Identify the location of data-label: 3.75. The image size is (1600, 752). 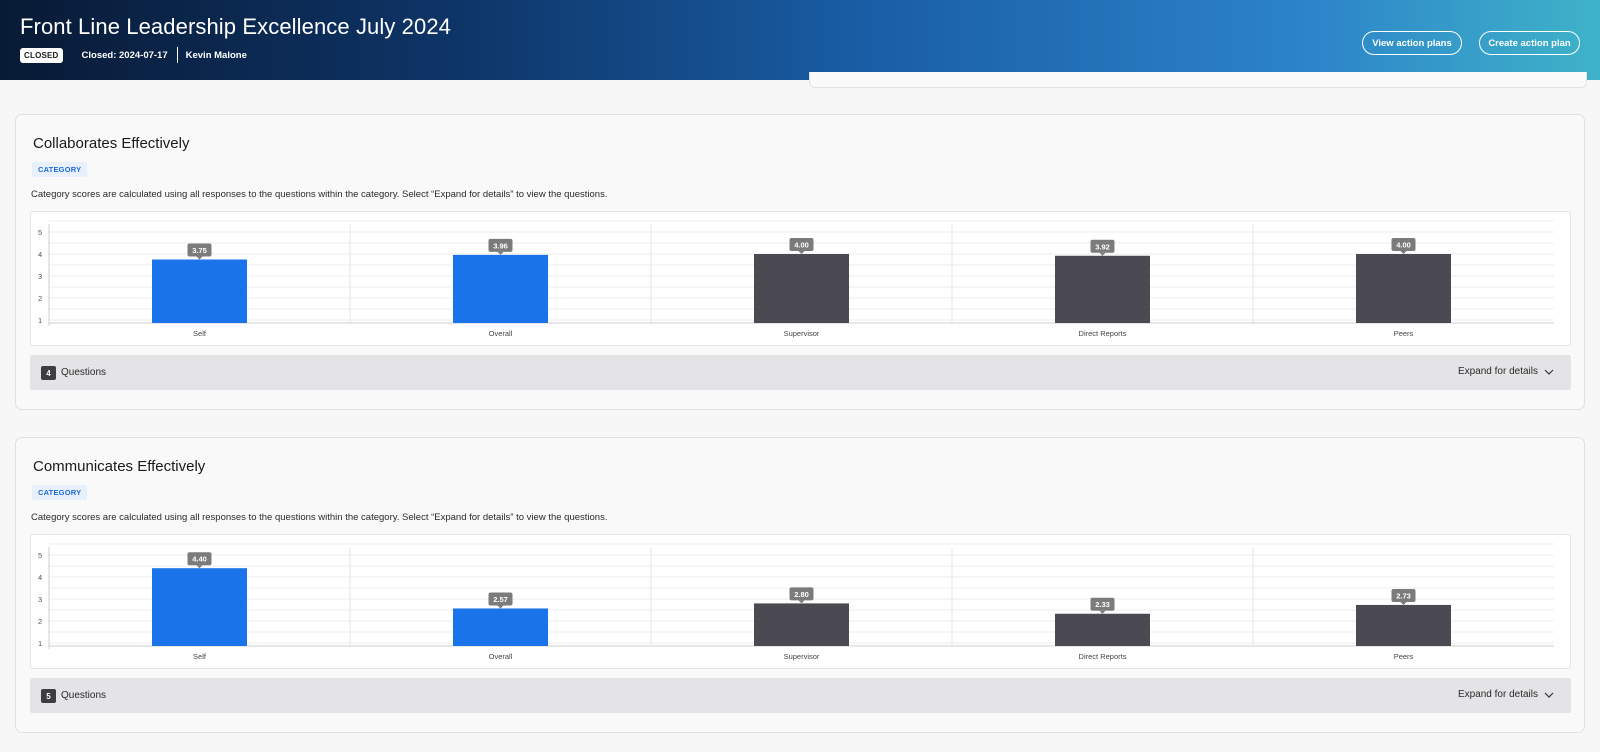
(199, 250).